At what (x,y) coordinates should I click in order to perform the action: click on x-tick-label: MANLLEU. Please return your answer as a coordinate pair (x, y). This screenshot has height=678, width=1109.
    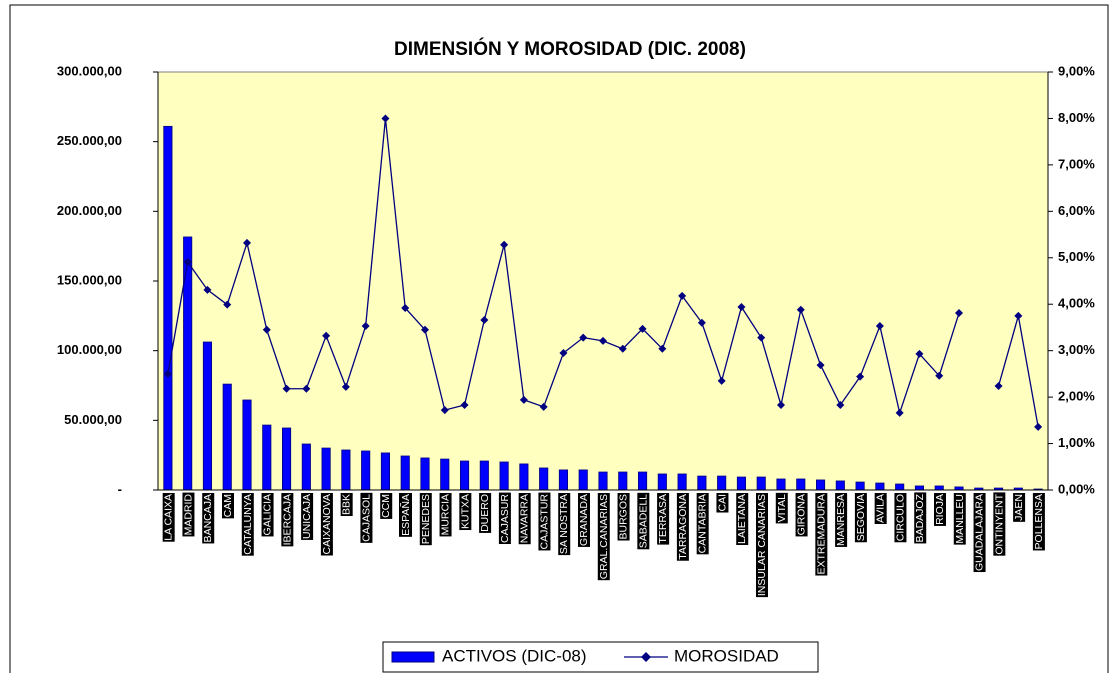
    Looking at the image, I should click on (960, 519).